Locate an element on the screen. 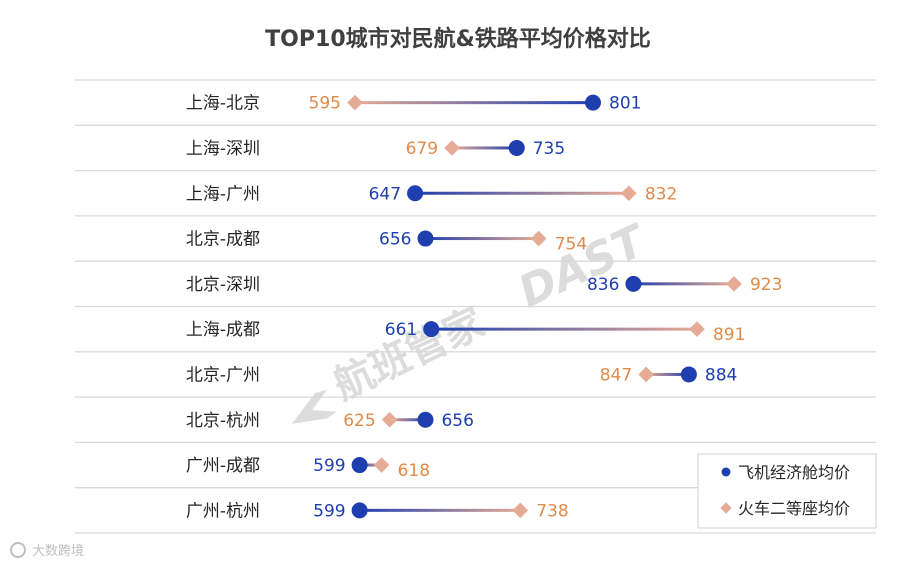 This screenshot has width=916, height=568. train-price-label: 891 is located at coordinates (729, 335).